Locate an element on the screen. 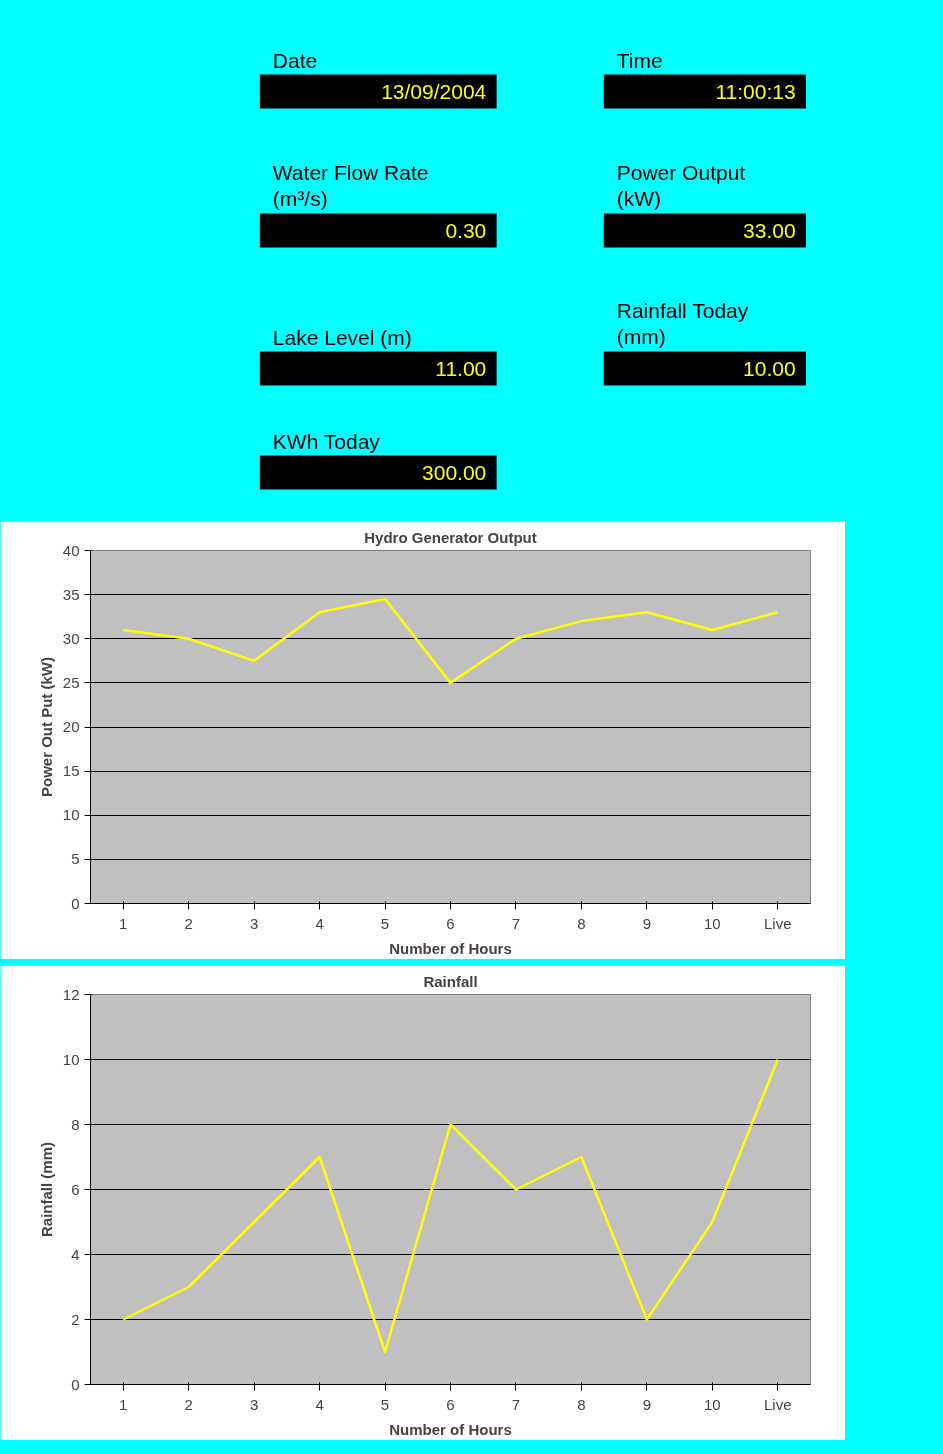 This screenshot has width=943, height=1454. y-tick-label: 12 is located at coordinates (71, 994).